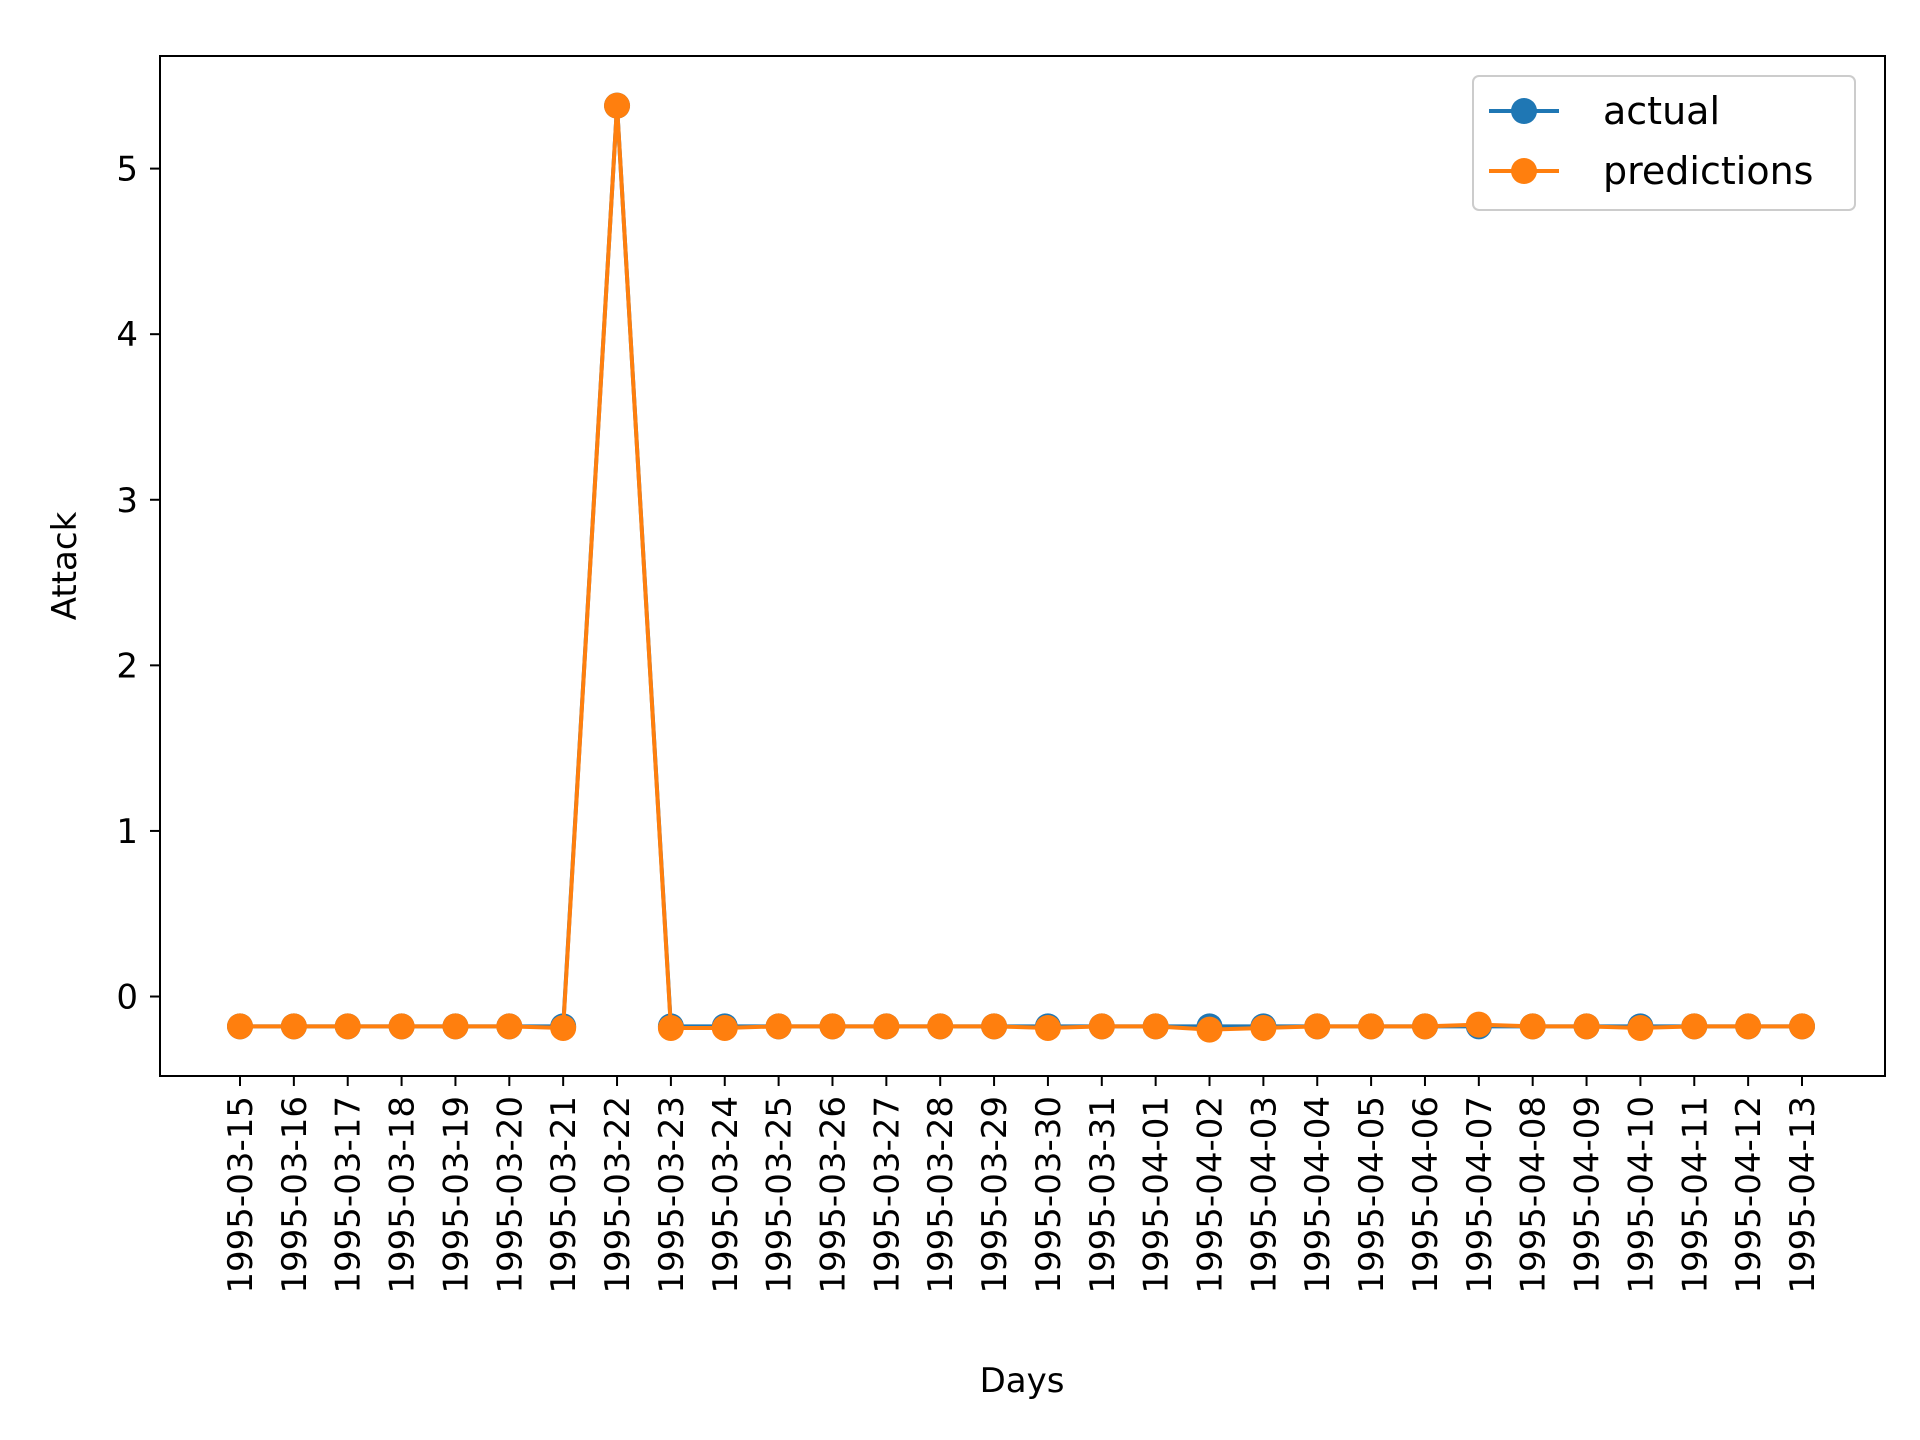 The width and height of the screenshot is (1920, 1440). Describe the element at coordinates (456, 1195) in the screenshot. I see `x-tick-label: 1995-03-19` at that location.